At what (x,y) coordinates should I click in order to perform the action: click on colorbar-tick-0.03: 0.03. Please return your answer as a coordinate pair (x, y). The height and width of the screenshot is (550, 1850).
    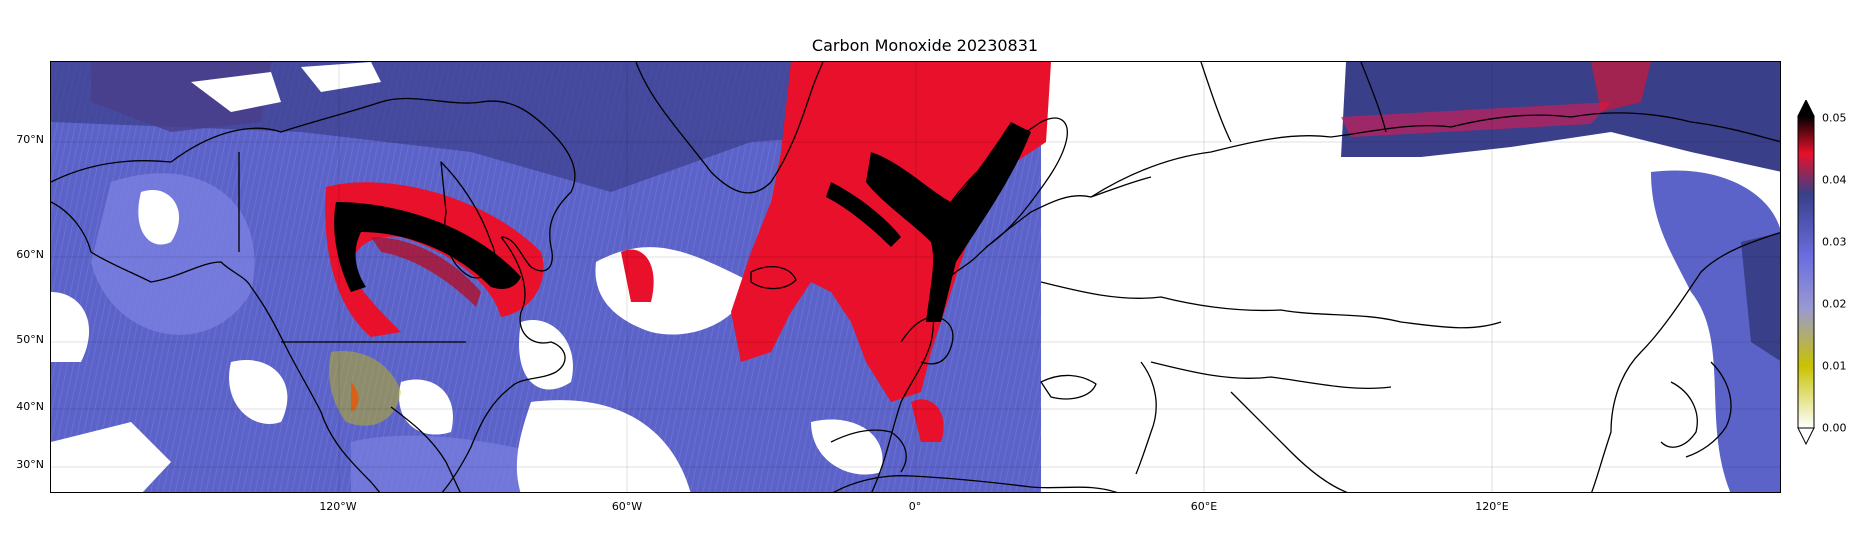
    Looking at the image, I should click on (1834, 242).